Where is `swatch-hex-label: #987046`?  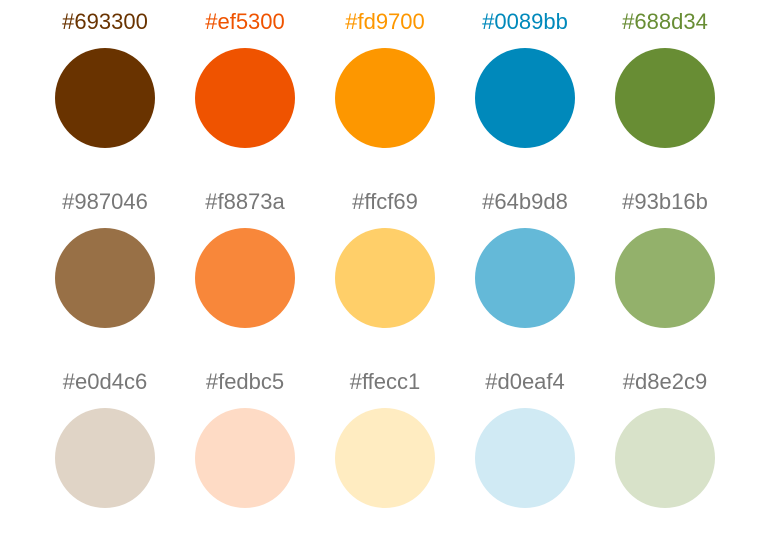
swatch-hex-label: #987046 is located at coordinates (105, 201).